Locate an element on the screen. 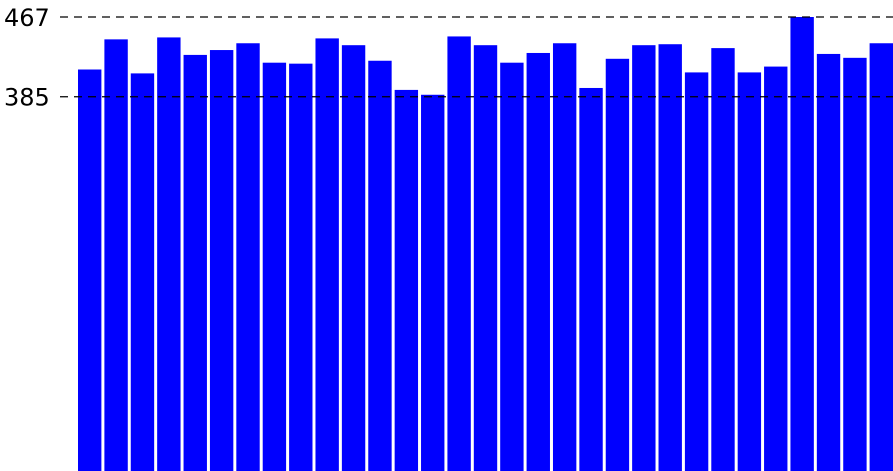 Image resolution: width=893 pixels, height=471 pixels. reference-label-467: 467 is located at coordinates (27, 18).